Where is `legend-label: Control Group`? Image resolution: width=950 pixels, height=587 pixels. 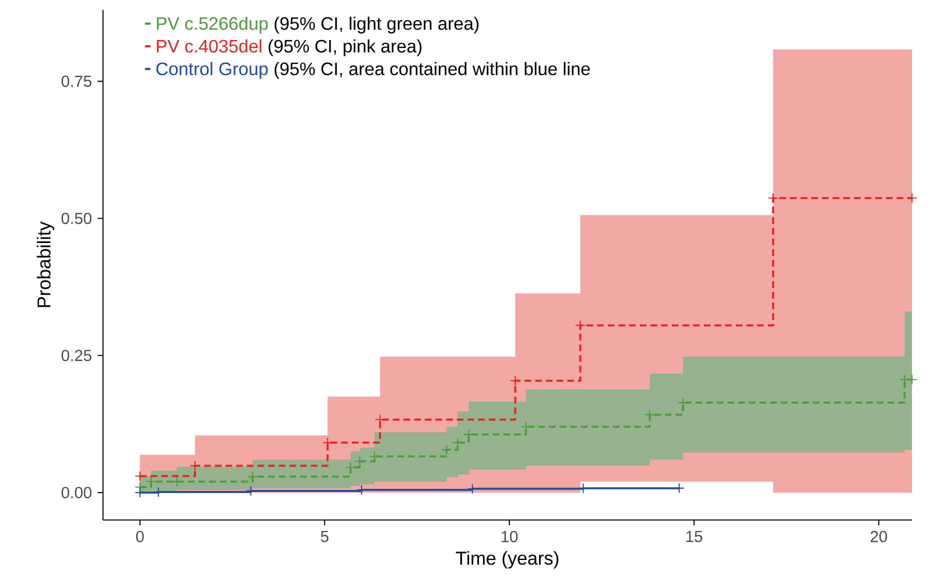
legend-label: Control Group is located at coordinates (212, 70).